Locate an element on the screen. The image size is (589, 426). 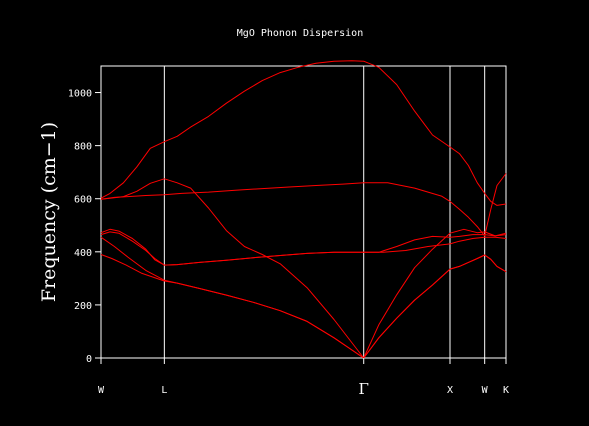
y-tick-label: 200 is located at coordinates (83, 306).